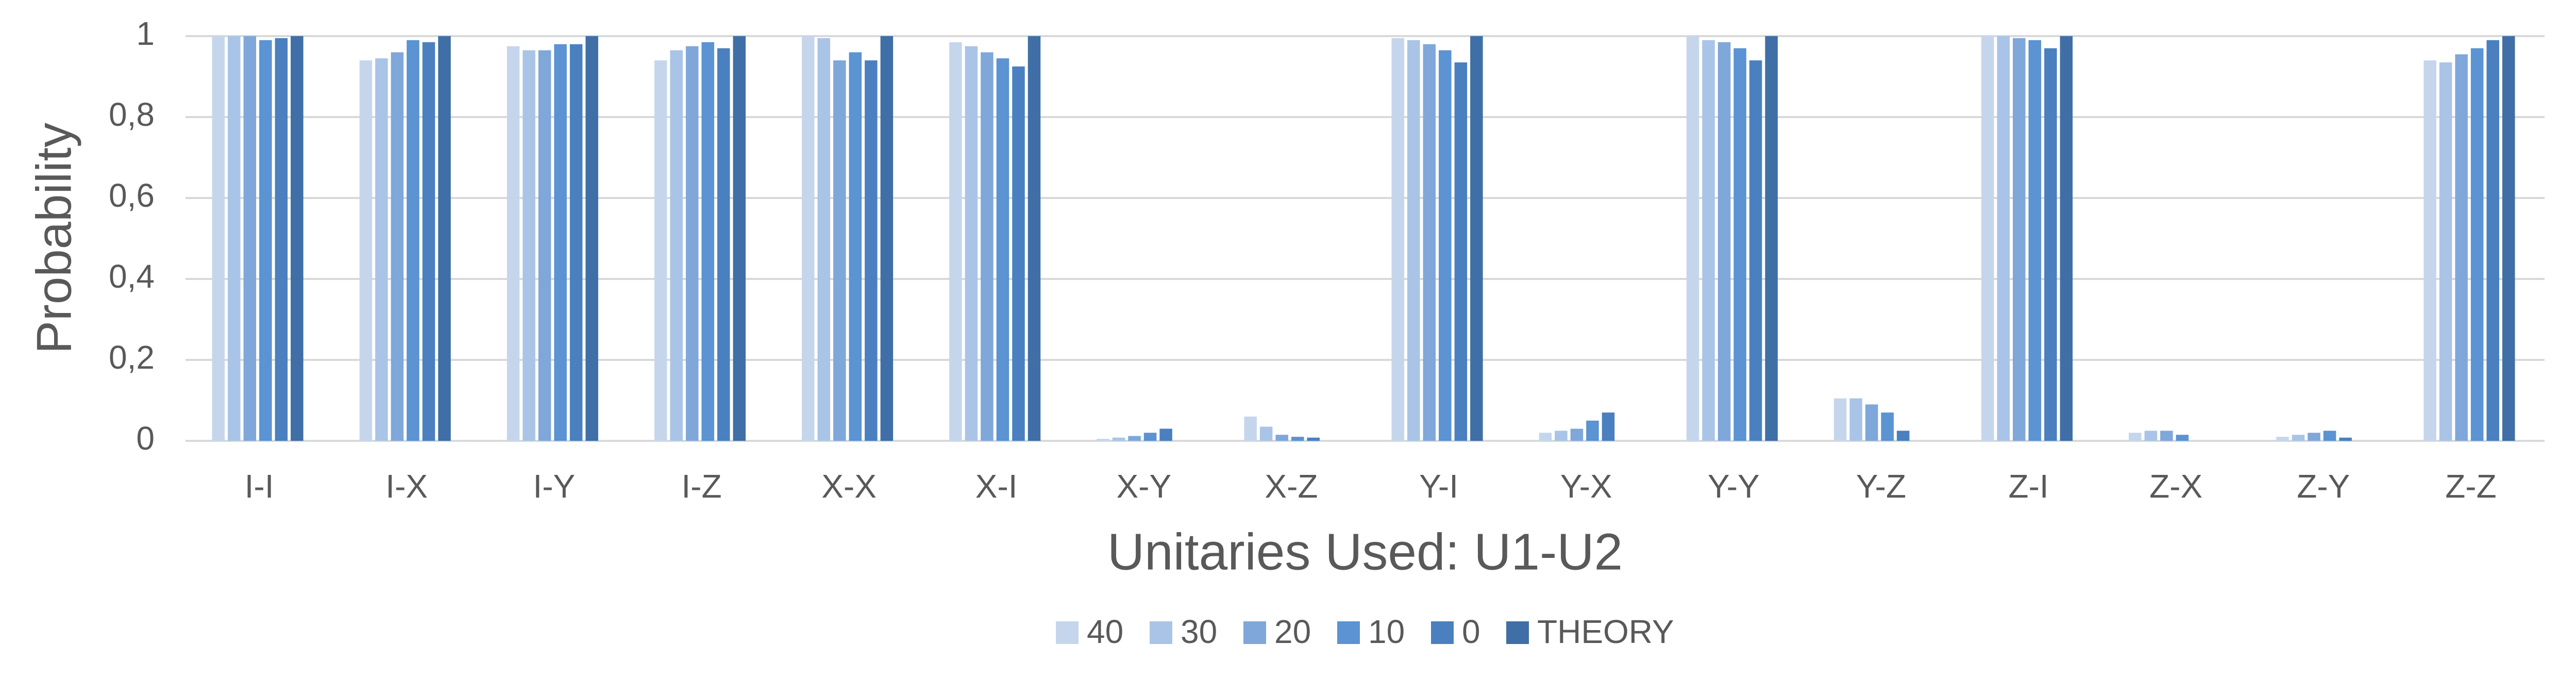 The image size is (2576, 693). Describe the element at coordinates (1586, 486) in the screenshot. I see `x-tick-label: Y-X` at that location.